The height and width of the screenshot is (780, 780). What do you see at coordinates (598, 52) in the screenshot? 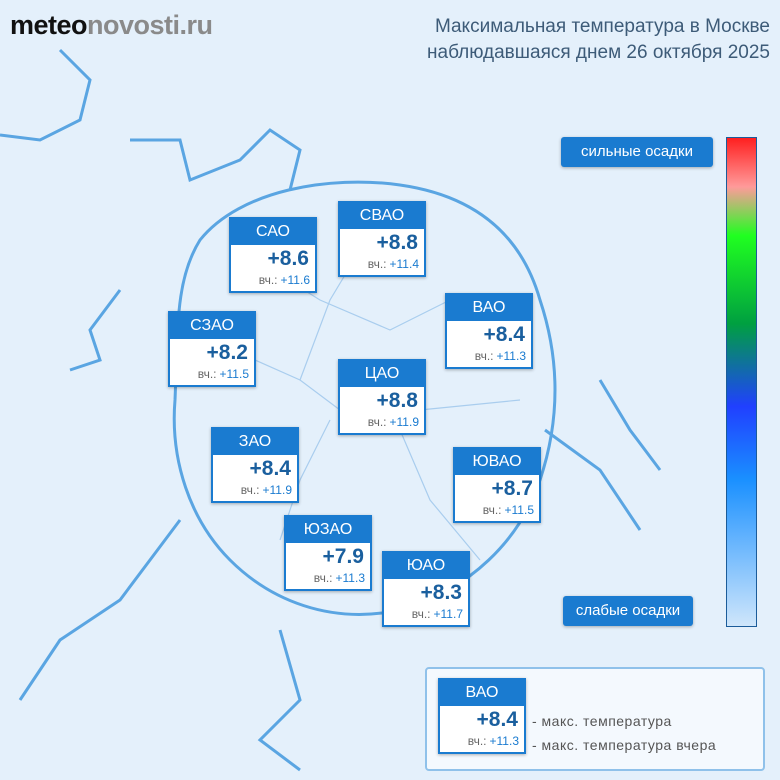
I see `title-line: наблюдавшаяся днем 26 октября 2025` at bounding box center [598, 52].